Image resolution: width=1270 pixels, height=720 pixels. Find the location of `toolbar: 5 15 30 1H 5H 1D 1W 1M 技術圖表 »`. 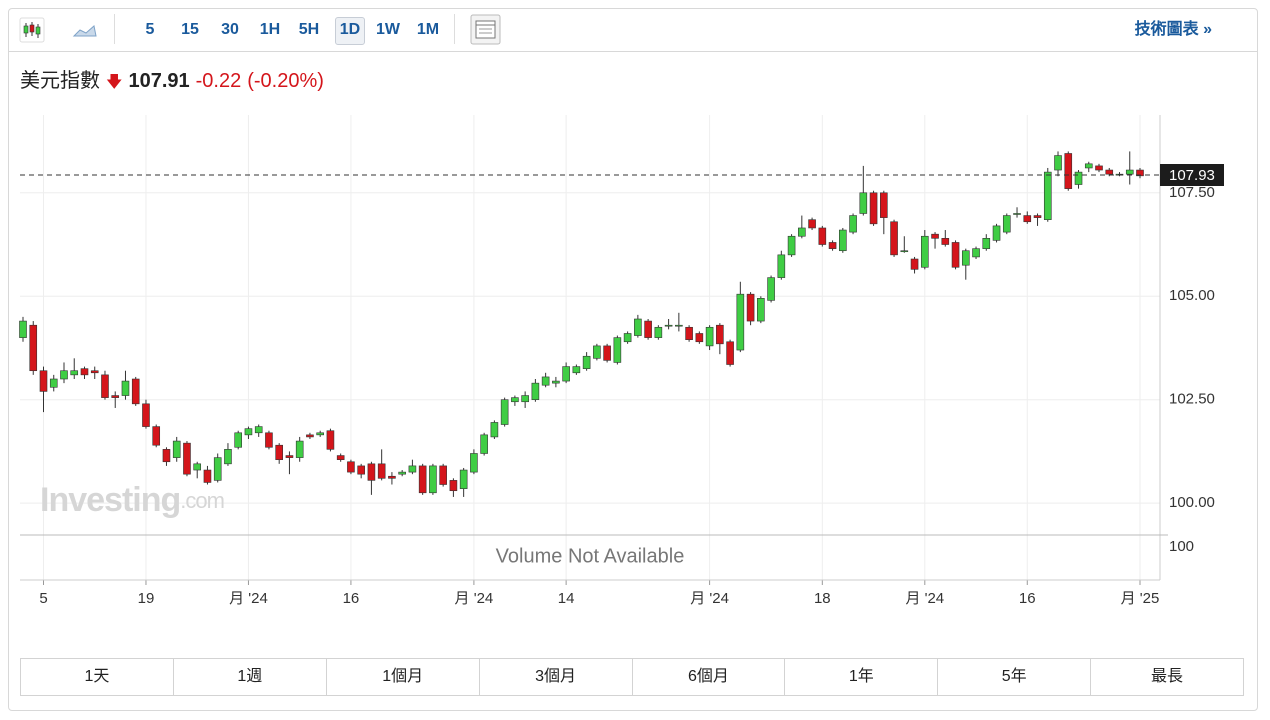

toolbar: 5 15 30 1H 5H 1D 1W 1M 技術圖表 » is located at coordinates (633, 30).